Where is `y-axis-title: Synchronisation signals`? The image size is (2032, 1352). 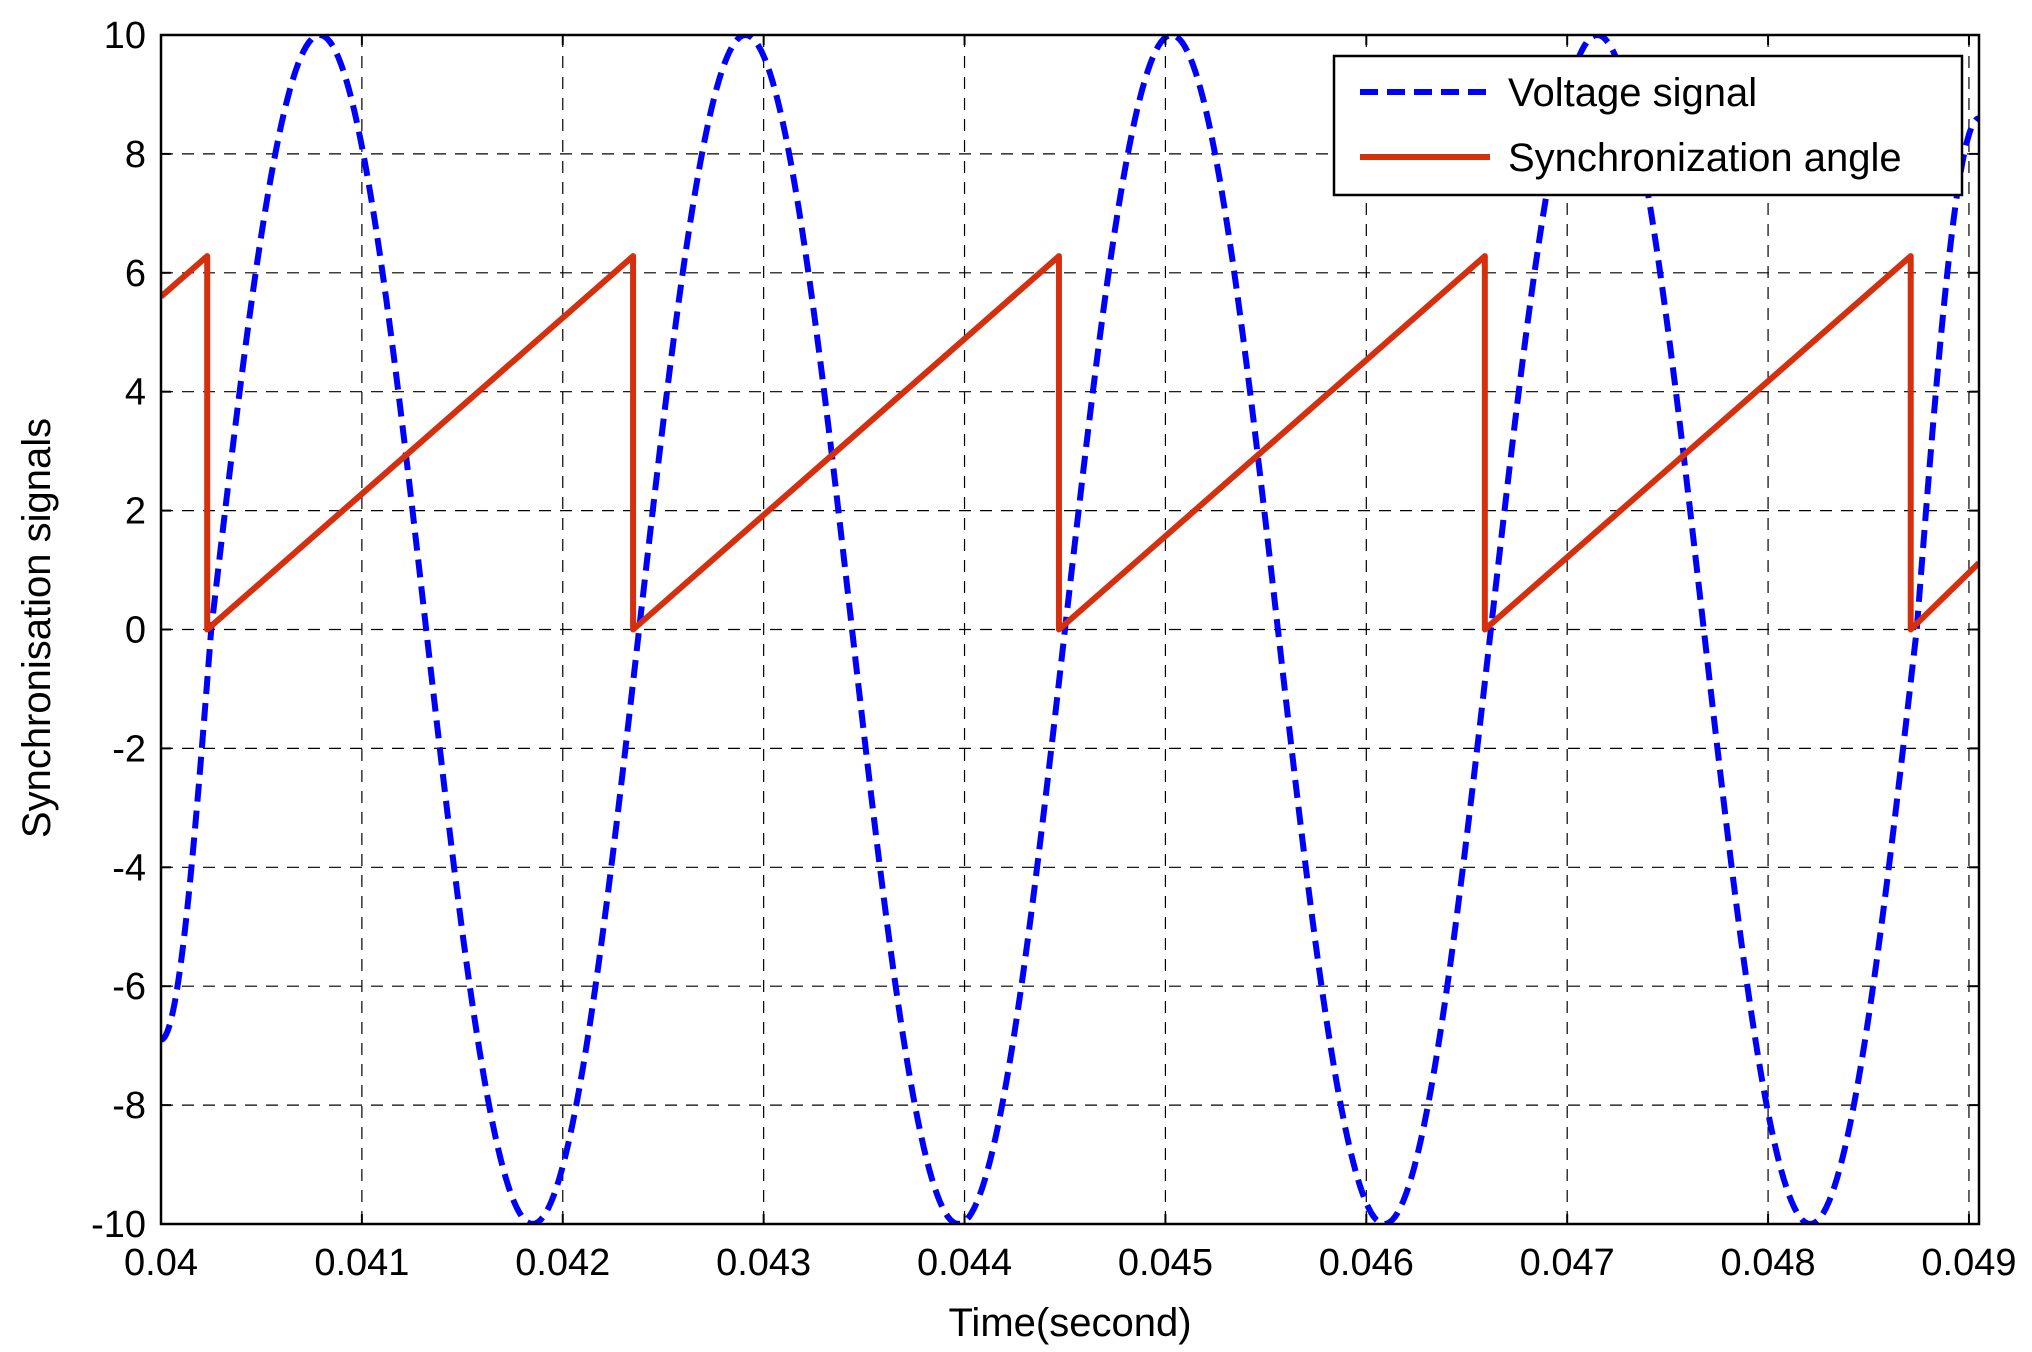 y-axis-title: Synchronisation signals is located at coordinates (37, 628).